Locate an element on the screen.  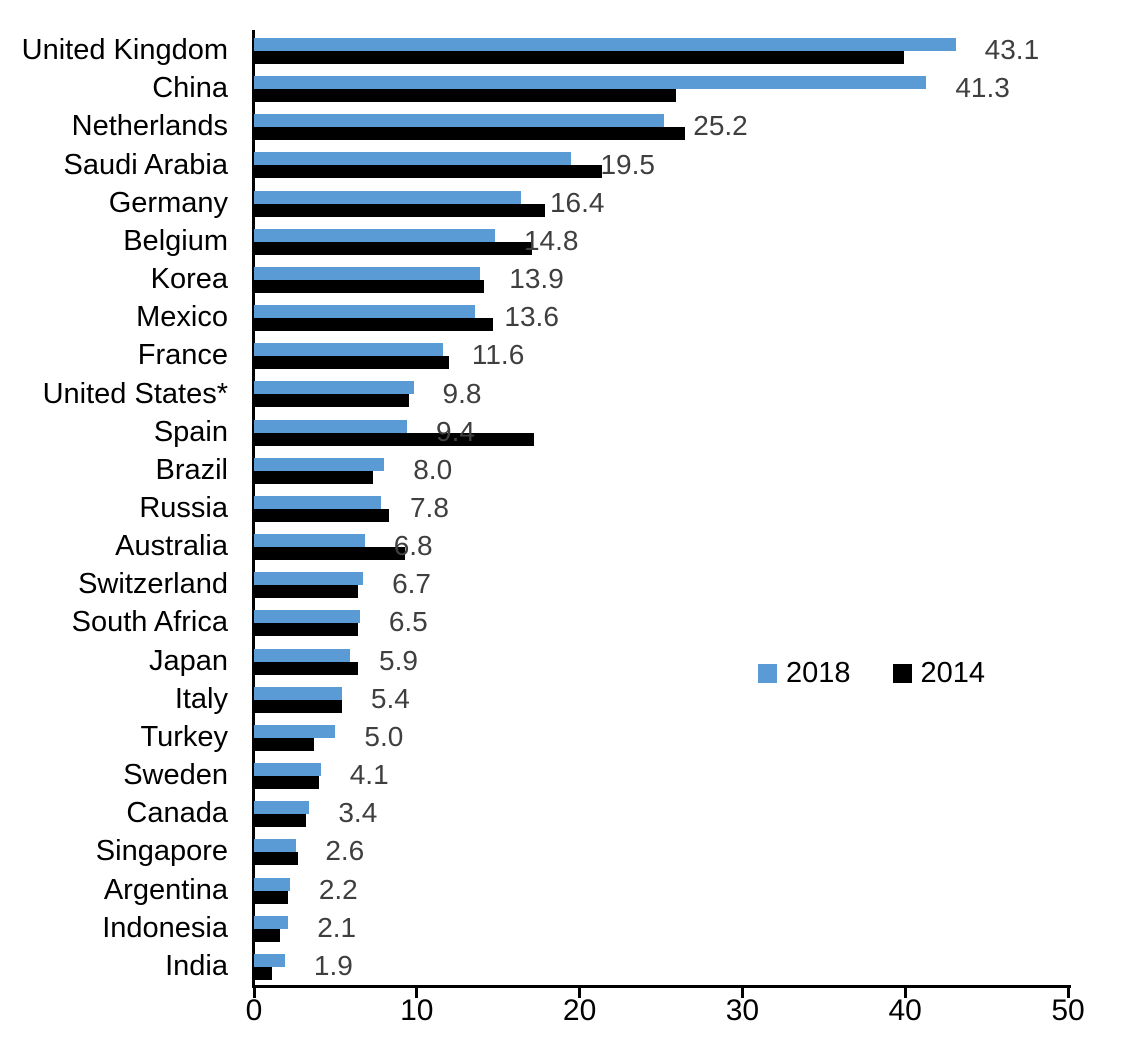
legend-swatch-2018 is located at coordinates (767, 673).